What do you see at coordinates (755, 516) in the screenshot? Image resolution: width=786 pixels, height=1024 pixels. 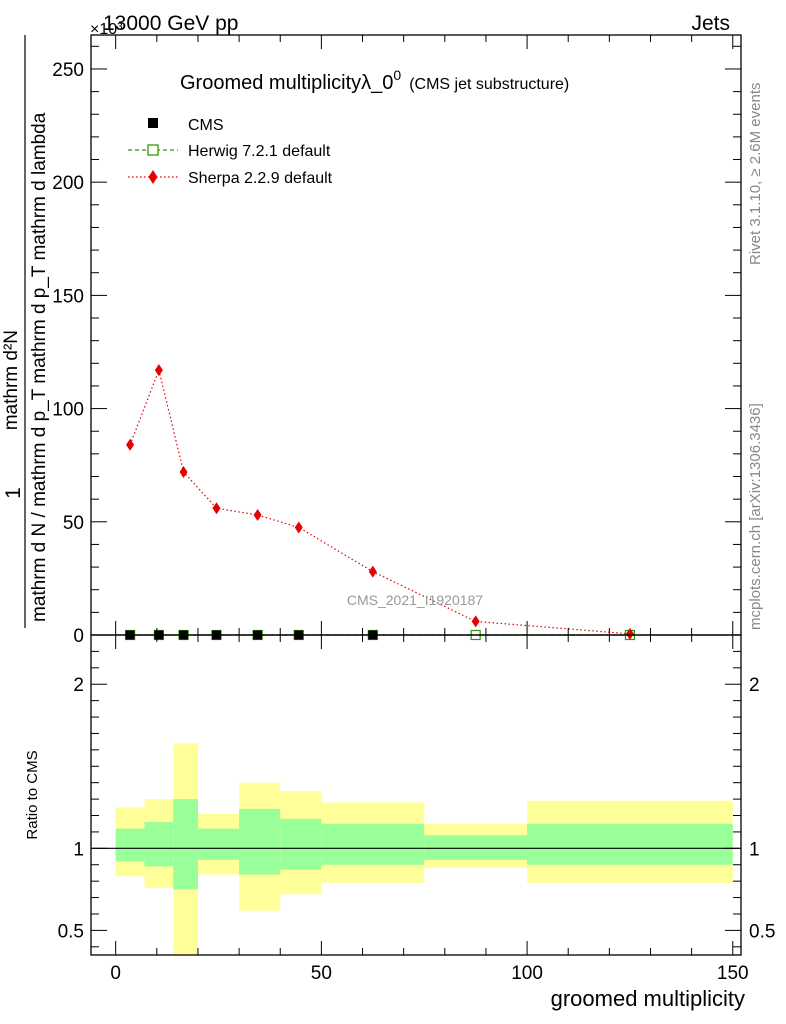 I see `site-label: mcplots.cern.ch [arXiv:1306.3436]` at bounding box center [755, 516].